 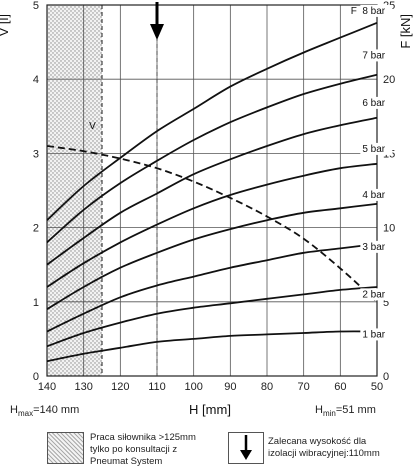 What do you see at coordinates (386, 303) in the screenshot?
I see `y-right-tick-label: 5` at bounding box center [386, 303].